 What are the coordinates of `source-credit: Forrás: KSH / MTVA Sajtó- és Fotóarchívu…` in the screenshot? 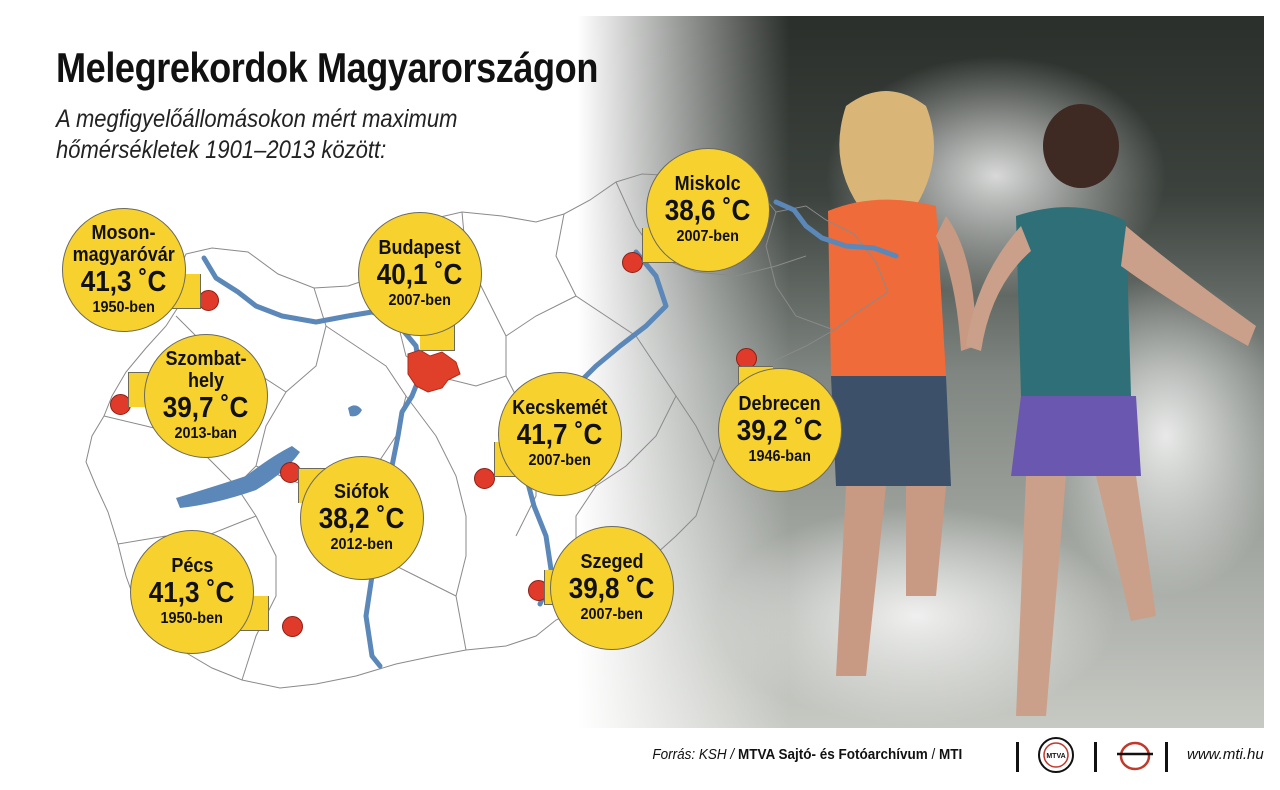 It's located at (807, 754).